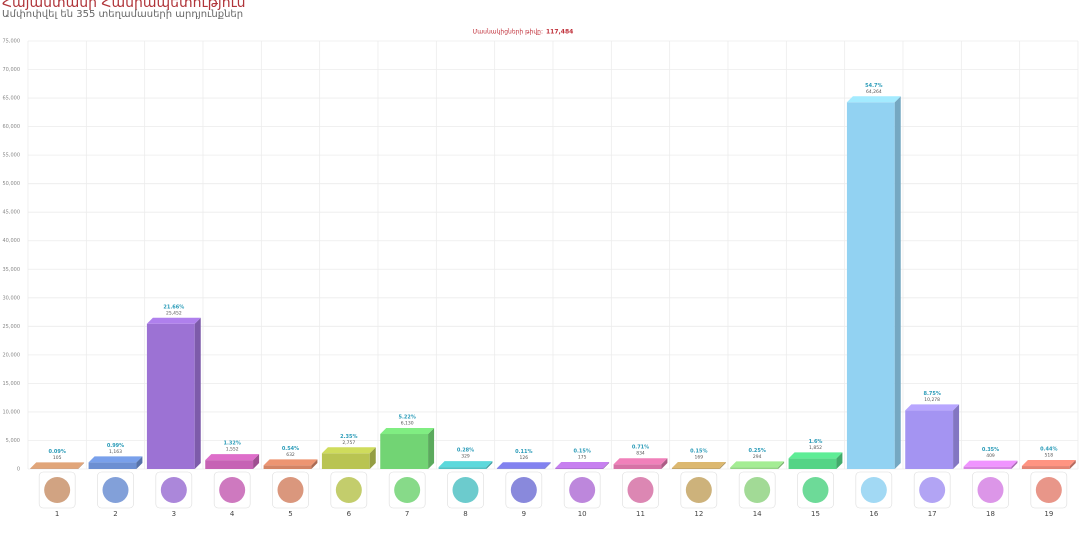 The width and height of the screenshot is (1080, 538). I want to click on value-label: 126, so click(524, 458).